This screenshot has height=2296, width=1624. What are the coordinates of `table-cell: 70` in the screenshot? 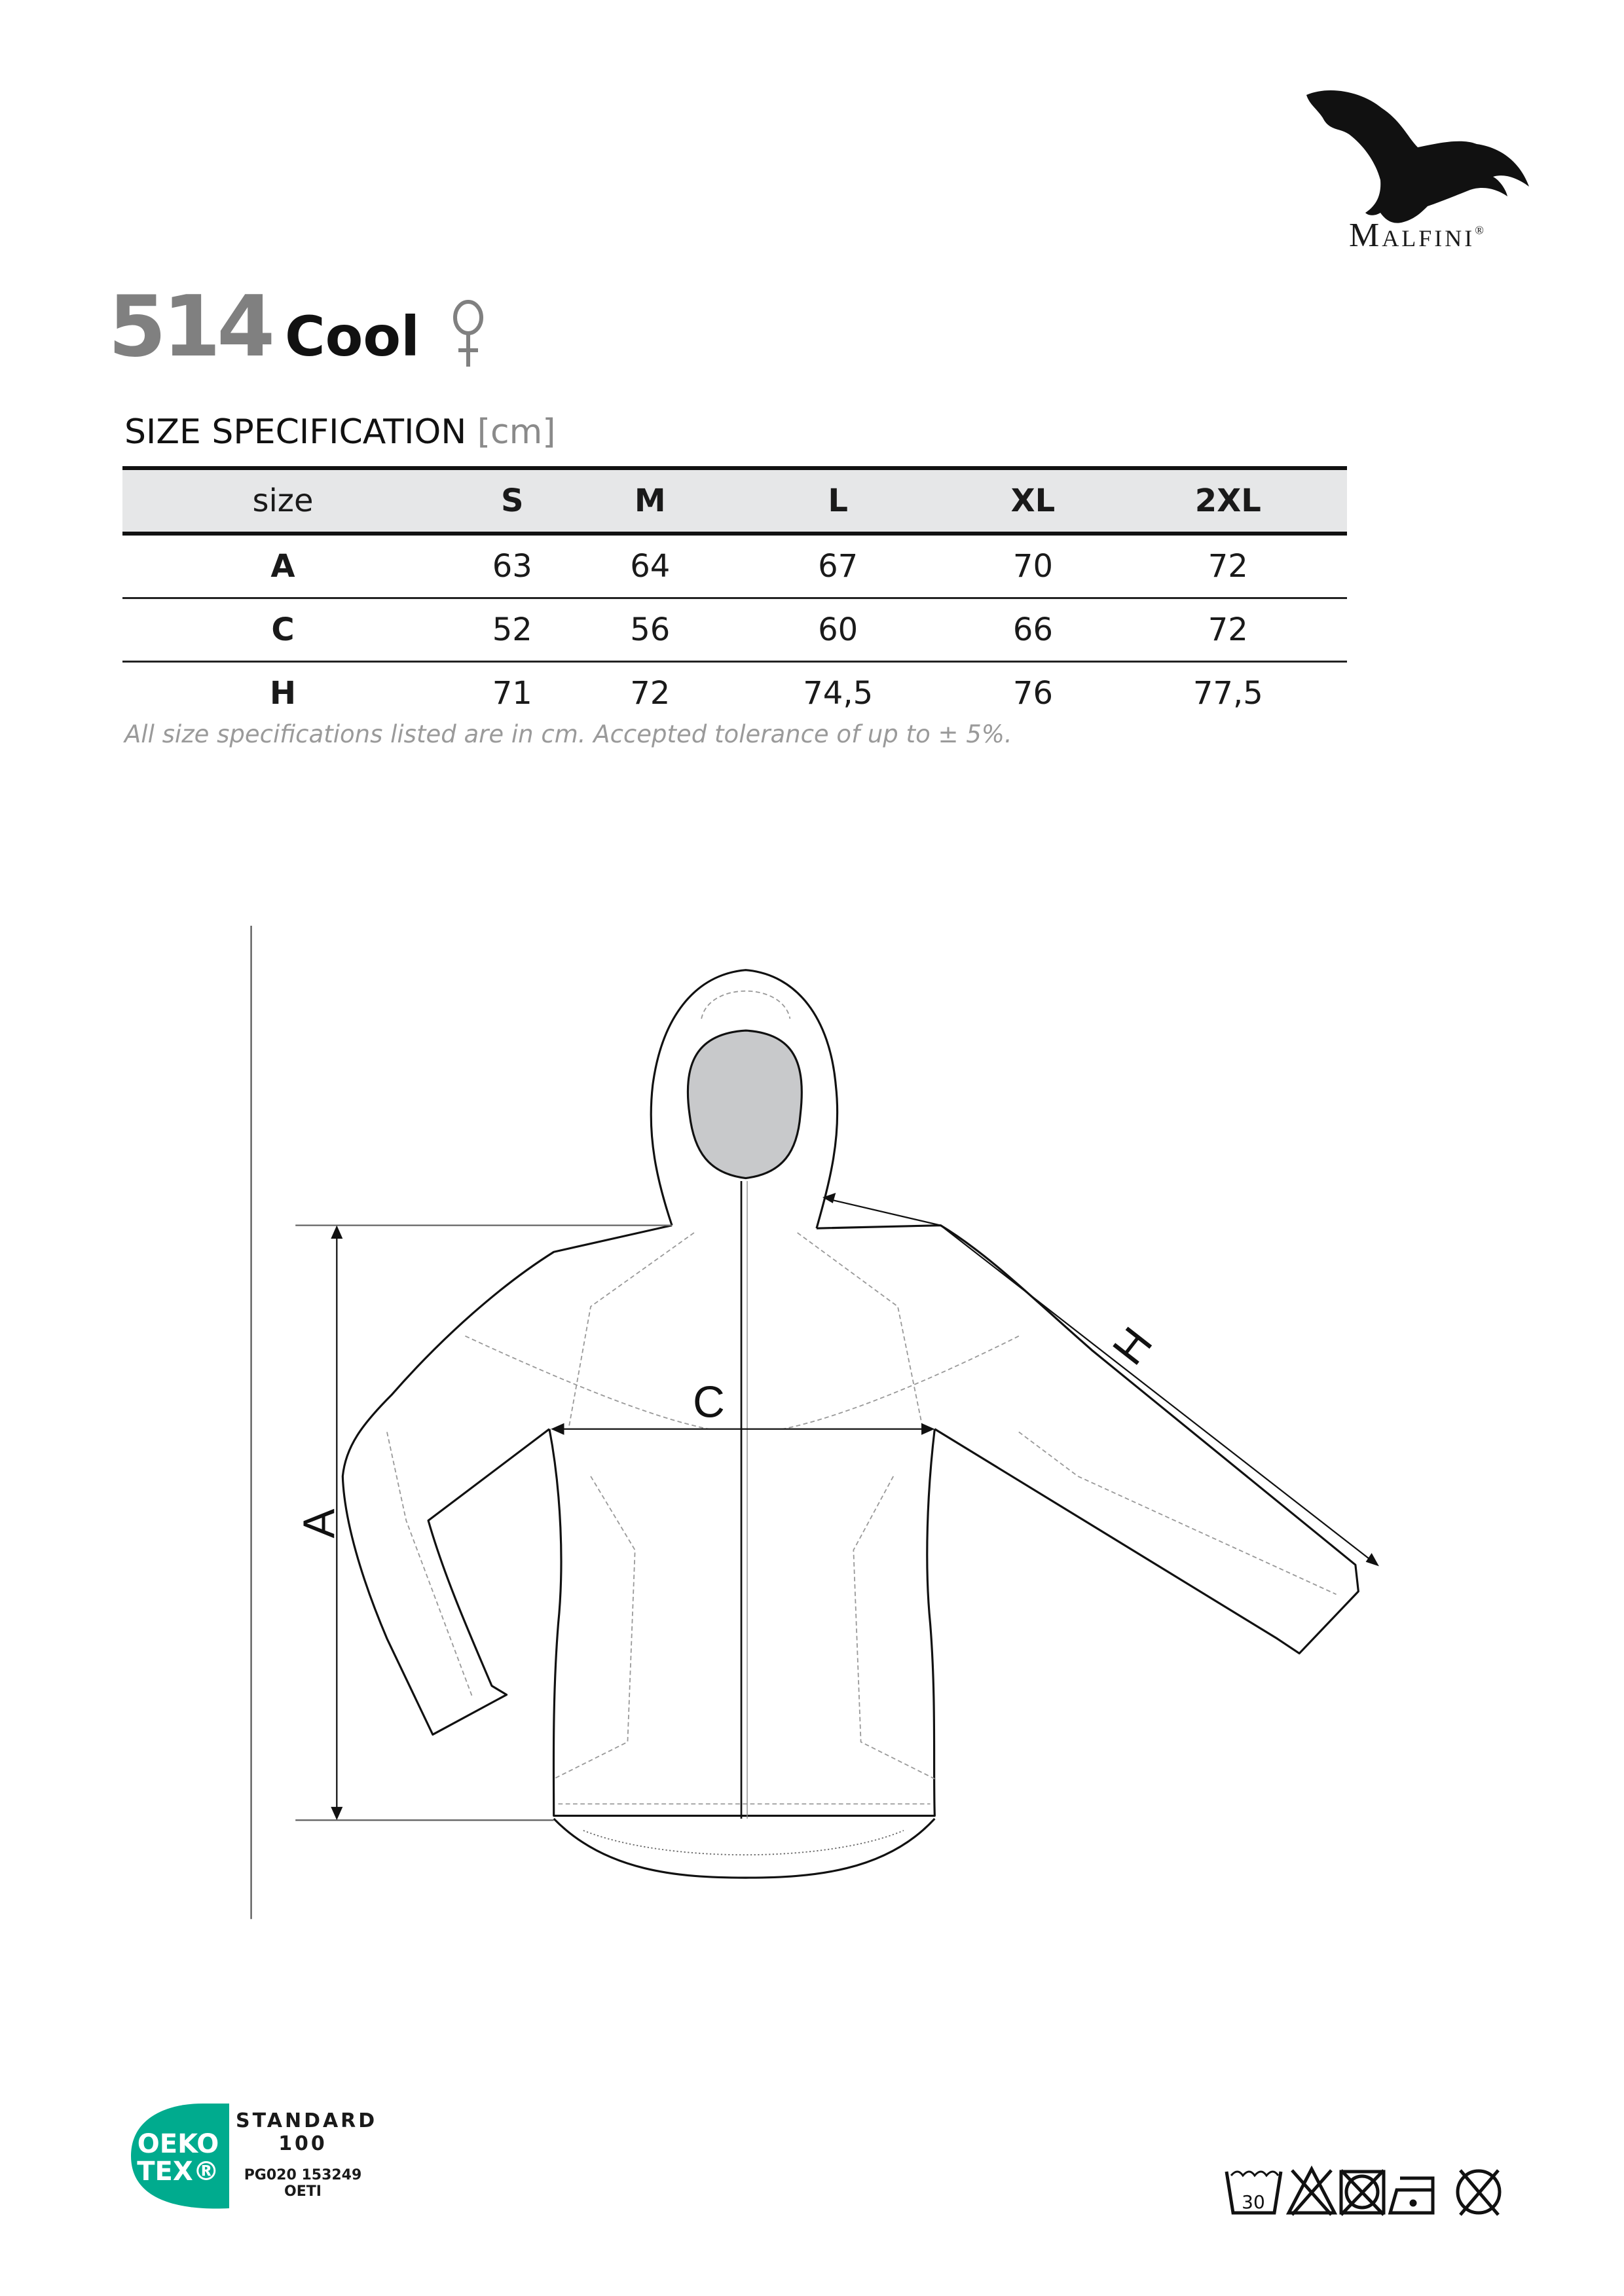 It's located at (1033, 566).